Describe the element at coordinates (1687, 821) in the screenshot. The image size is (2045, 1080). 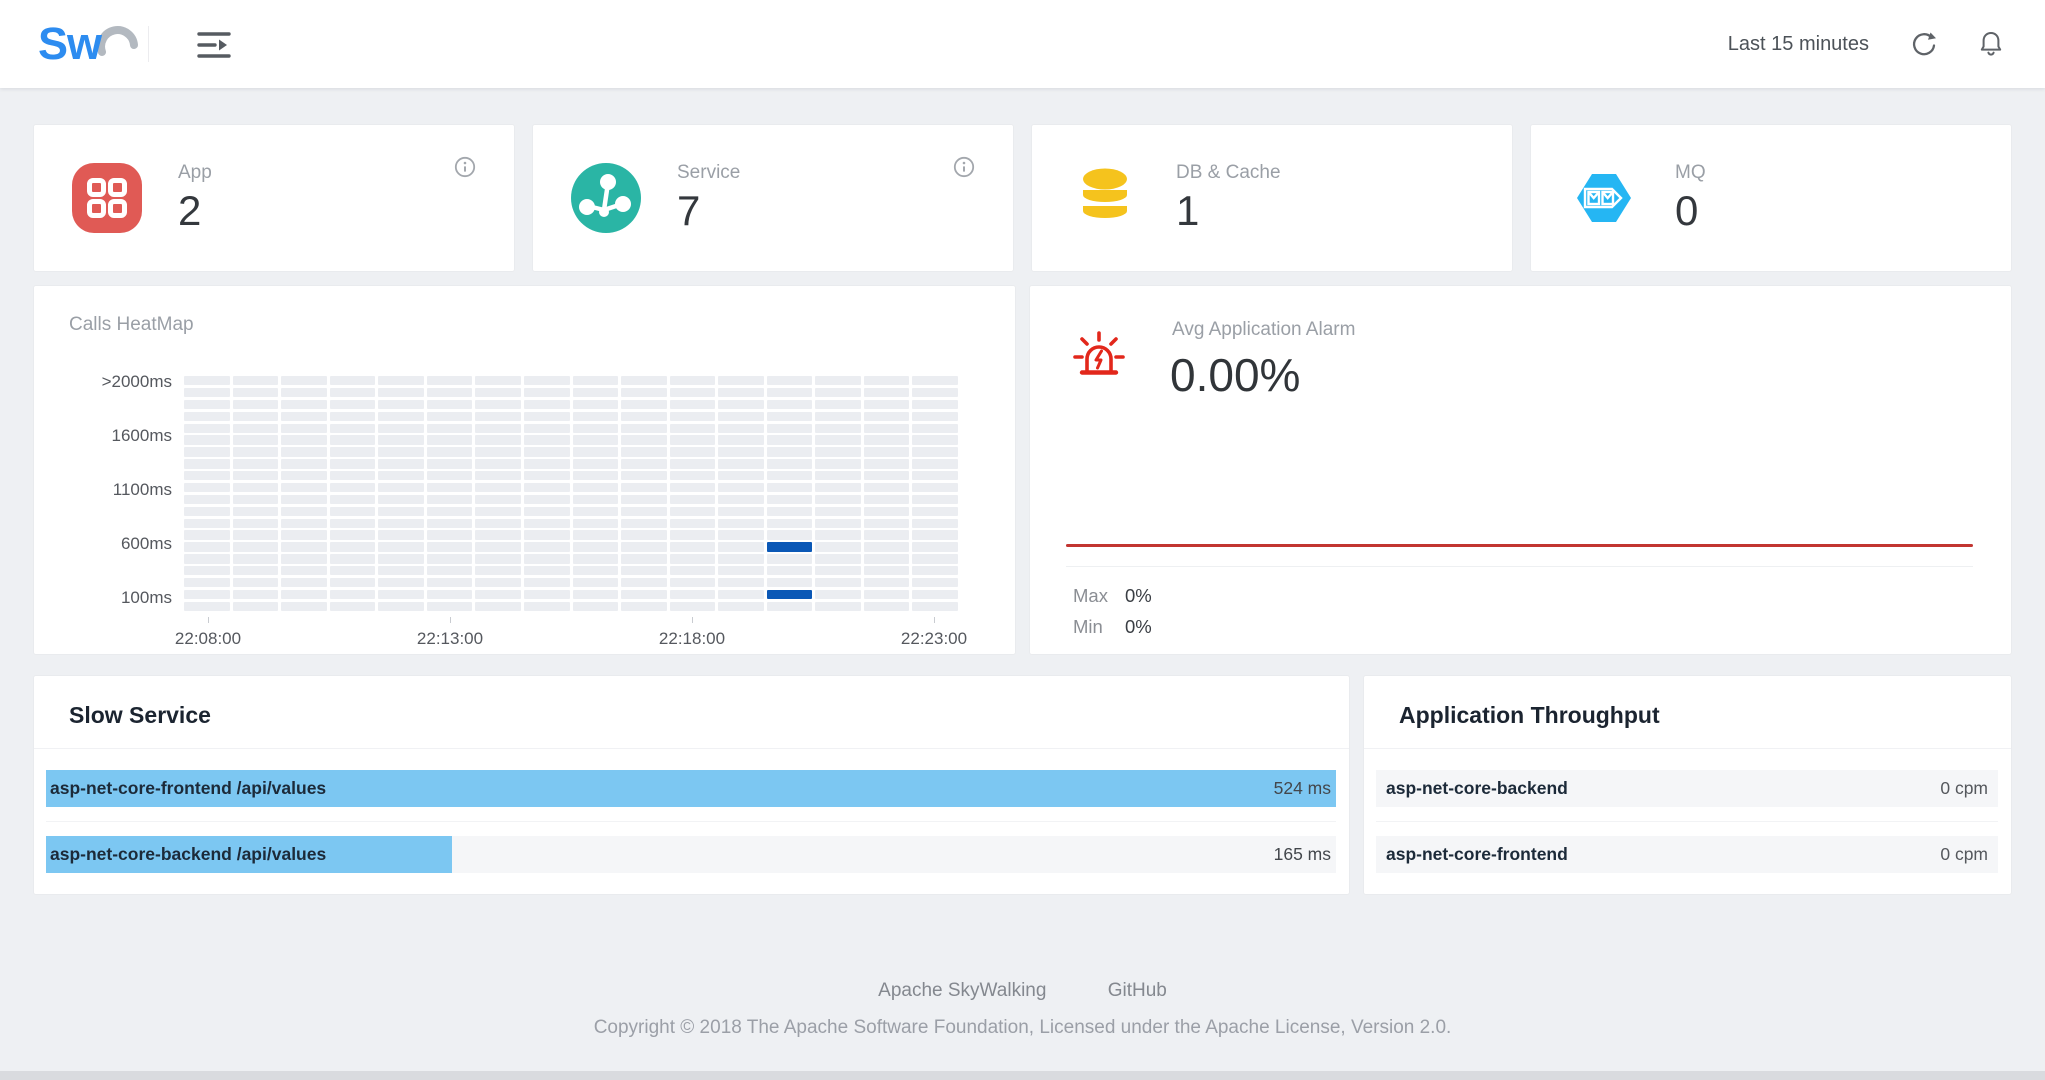
I see `divider` at that location.